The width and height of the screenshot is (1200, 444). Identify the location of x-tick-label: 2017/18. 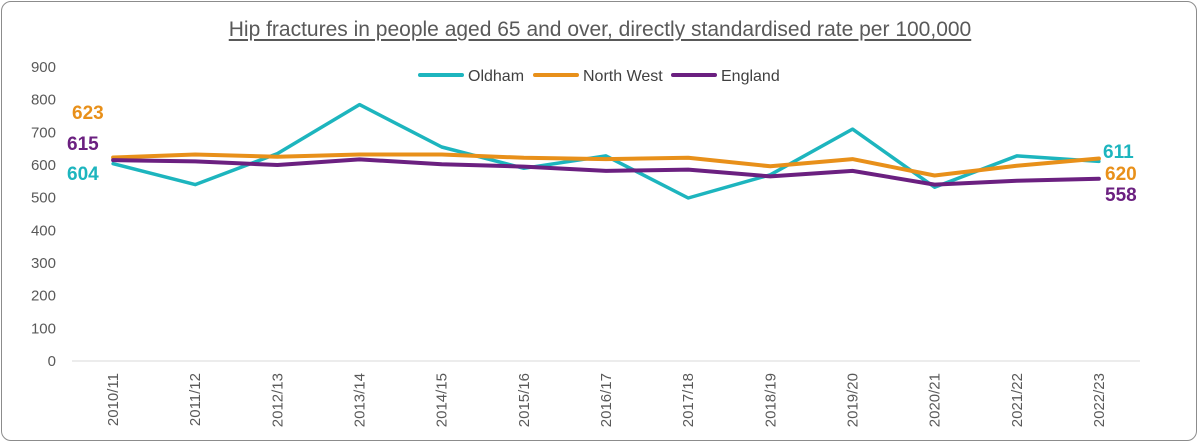
(688, 400).